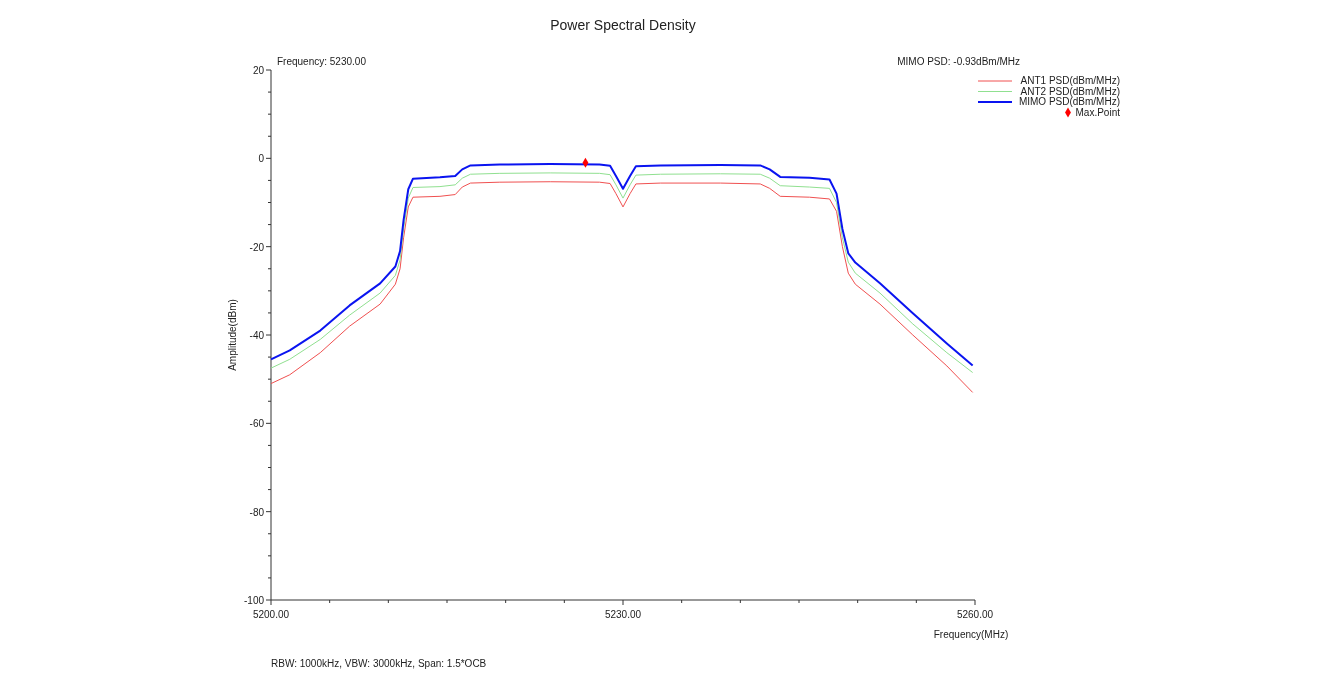 Image resolution: width=1335 pixels, height=686 pixels. I want to click on x-tick-label: 5230.00, so click(623, 614).